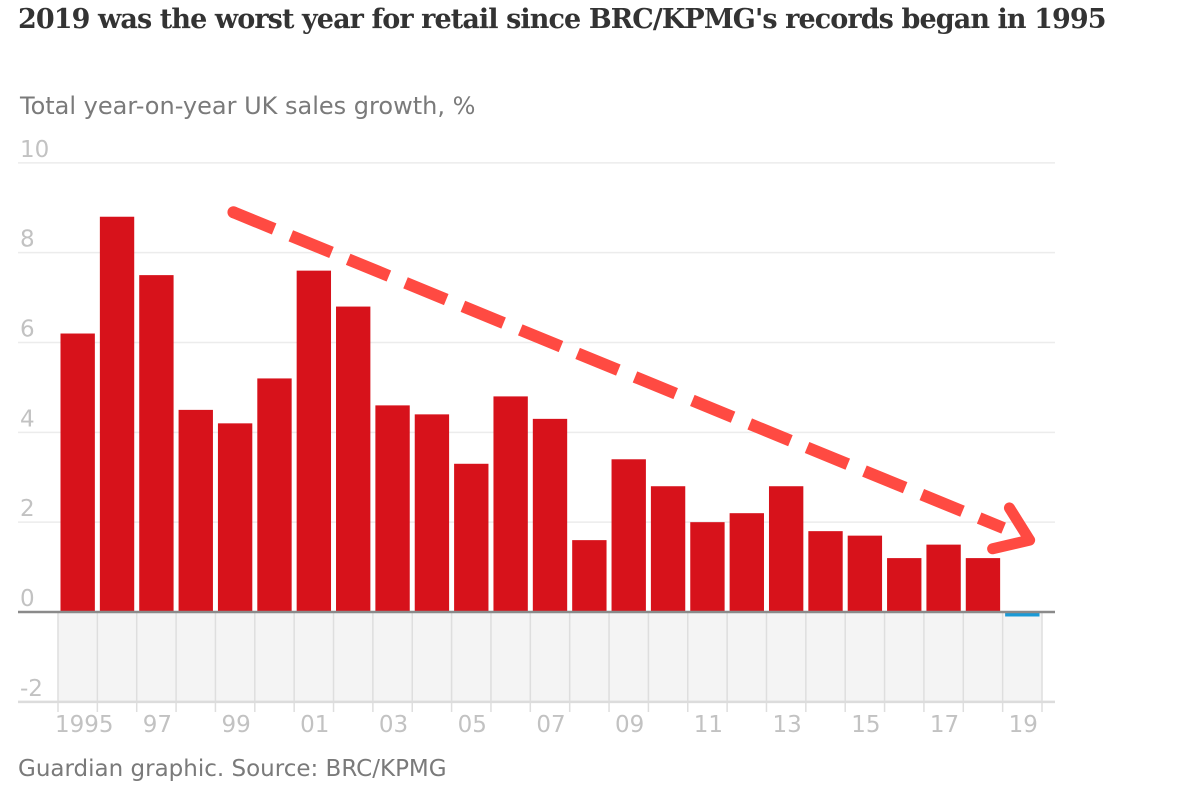 The height and width of the screenshot is (800, 1200). I want to click on bar-1995, so click(77, 472).